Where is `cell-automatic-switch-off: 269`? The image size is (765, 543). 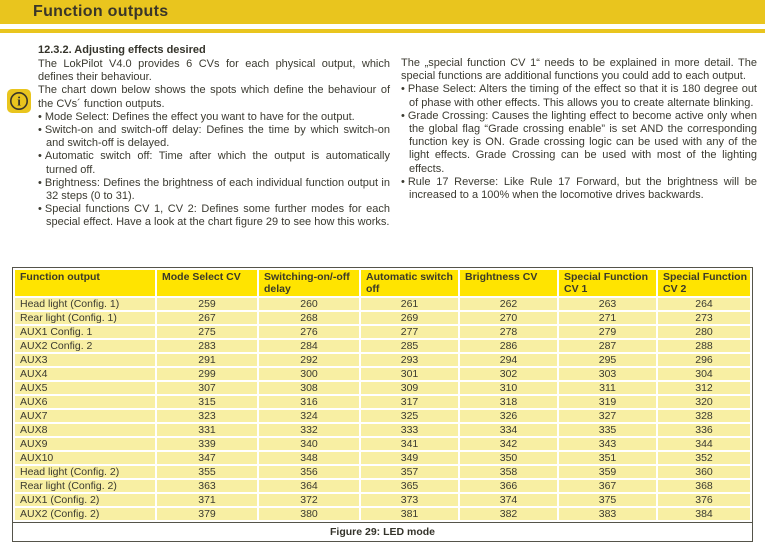 cell-automatic-switch-off: 269 is located at coordinates (409, 318).